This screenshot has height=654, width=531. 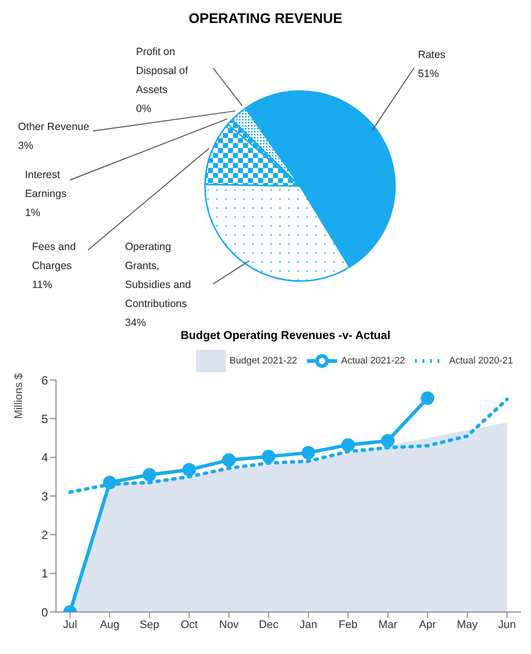 What do you see at coordinates (54, 127) in the screenshot?
I see `slice-label: Other Revenue` at bounding box center [54, 127].